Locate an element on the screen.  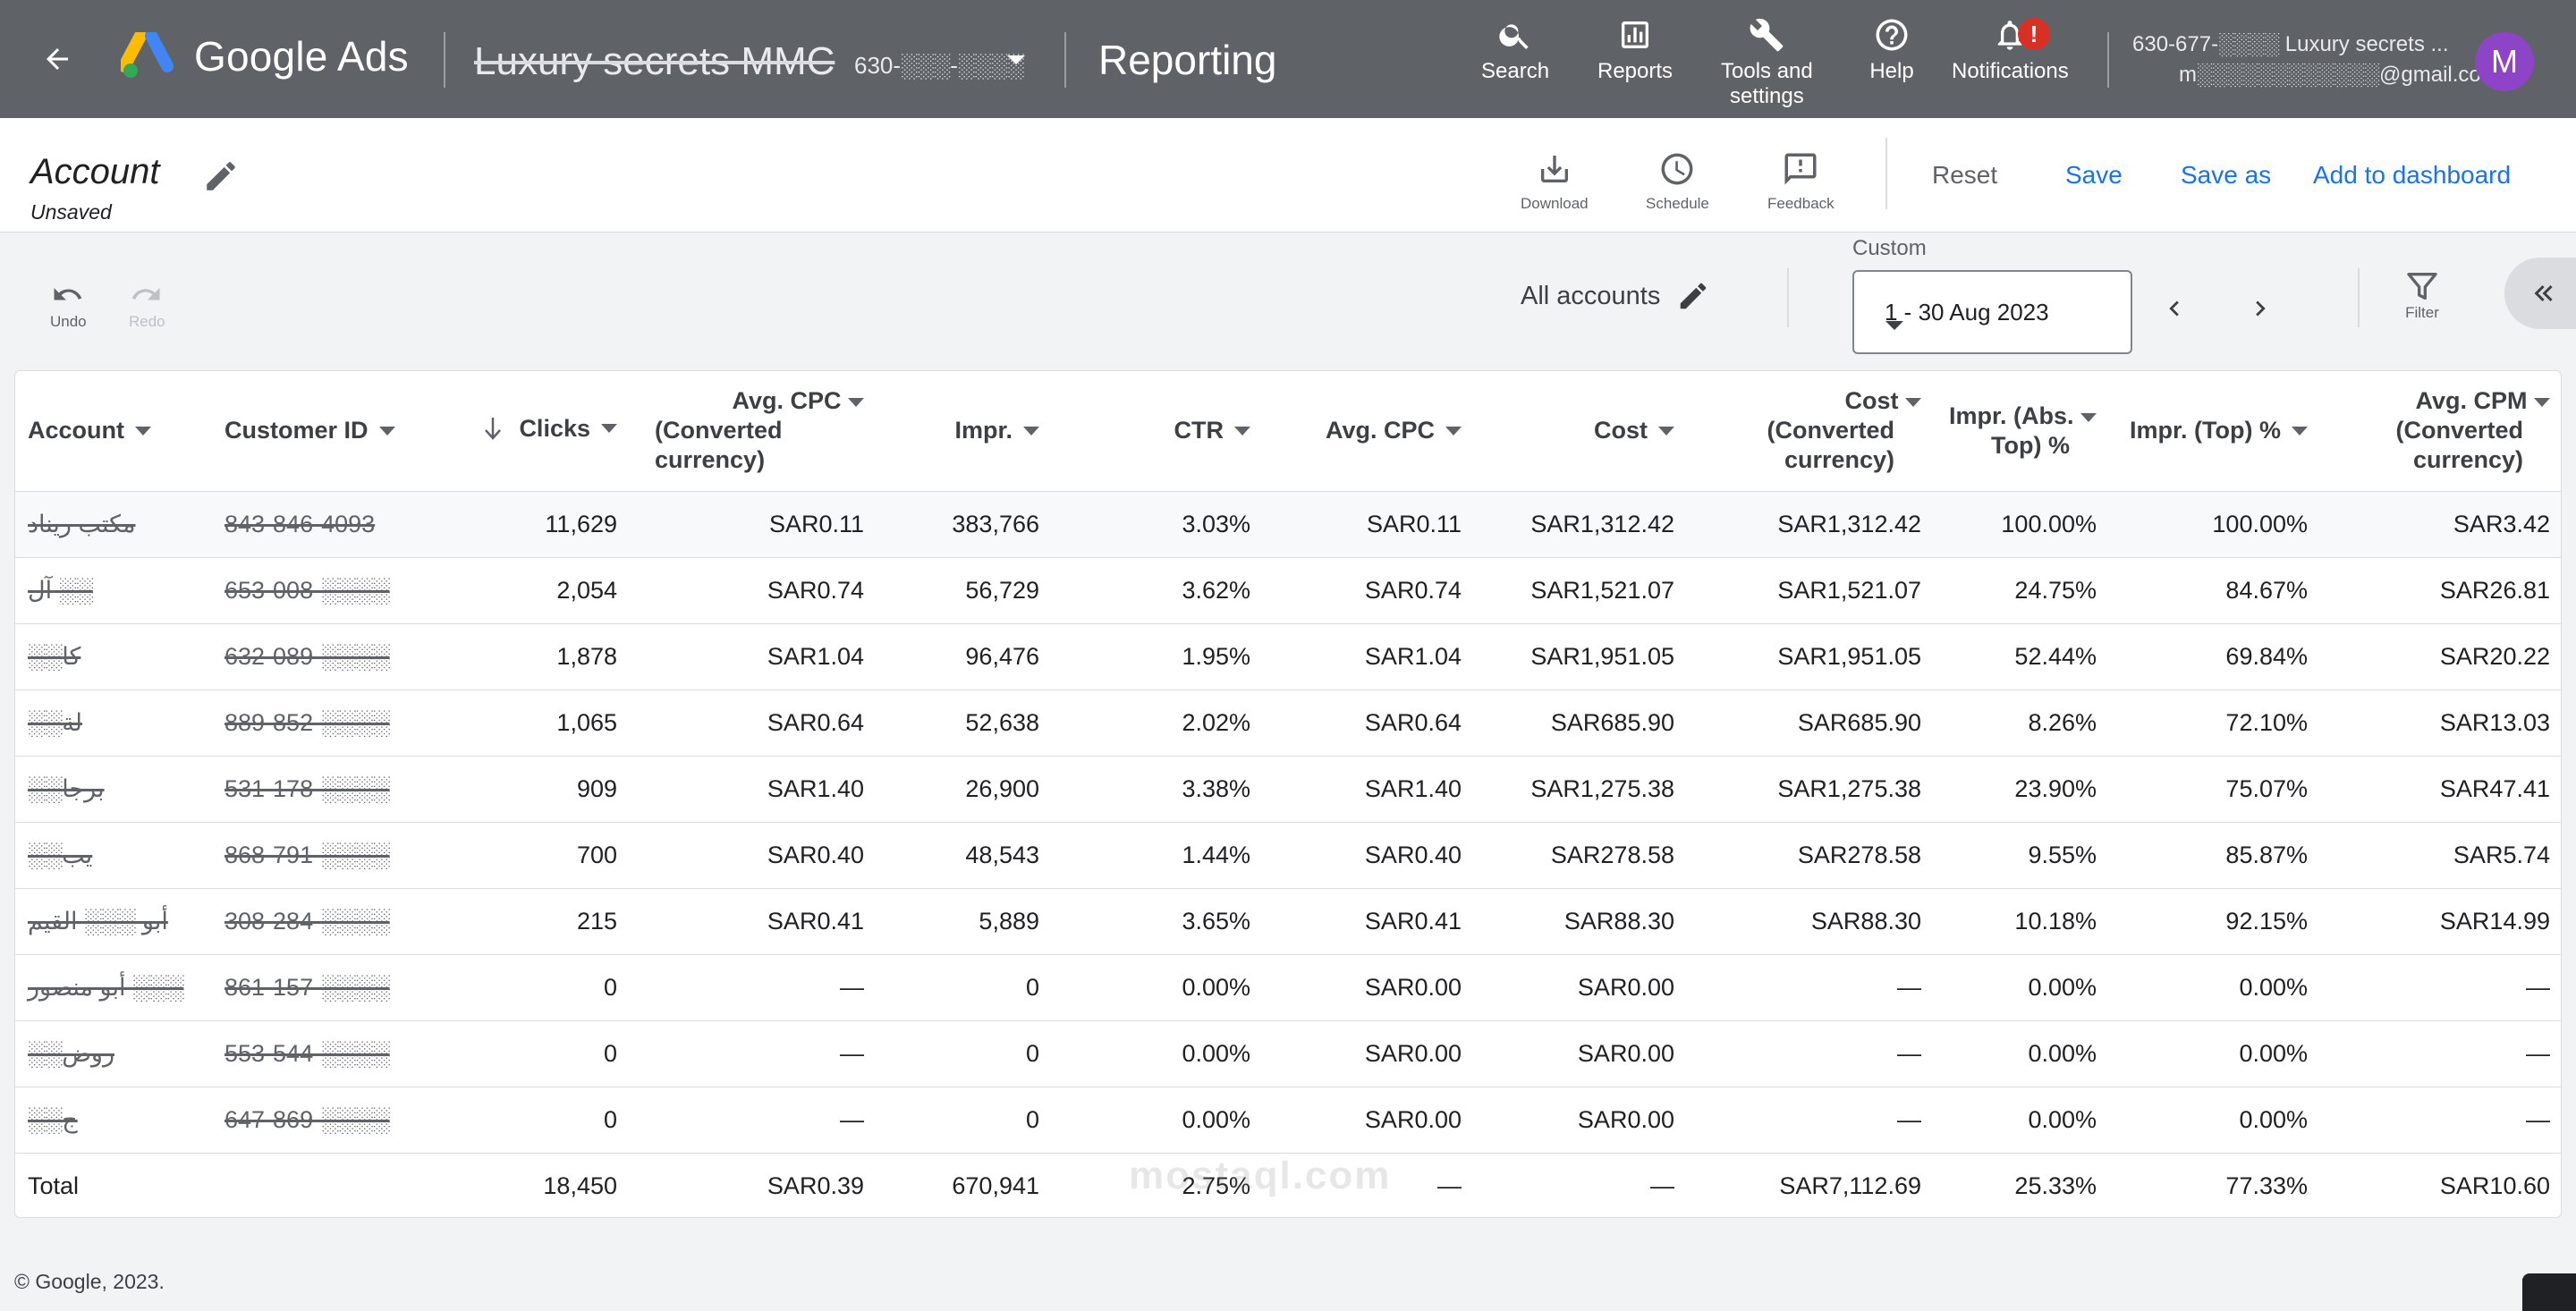
collapse-panel-button is located at coordinates (2540, 293).